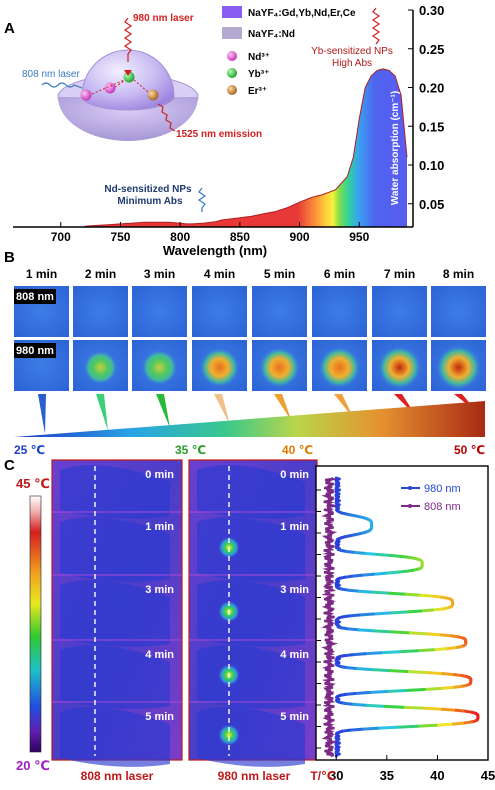  Describe the element at coordinates (488, 775) in the screenshot. I see `x-tick-label: 45` at that location.